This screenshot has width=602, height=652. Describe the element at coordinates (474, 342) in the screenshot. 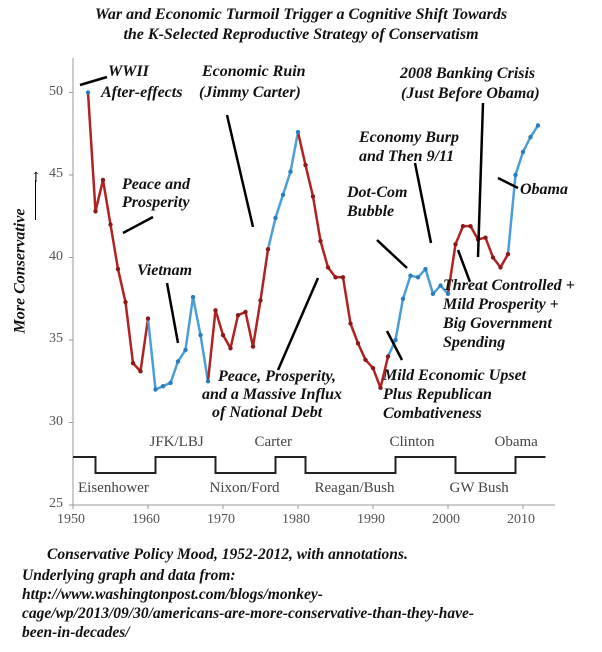

I see `annotation-threat-4: Spending` at that location.